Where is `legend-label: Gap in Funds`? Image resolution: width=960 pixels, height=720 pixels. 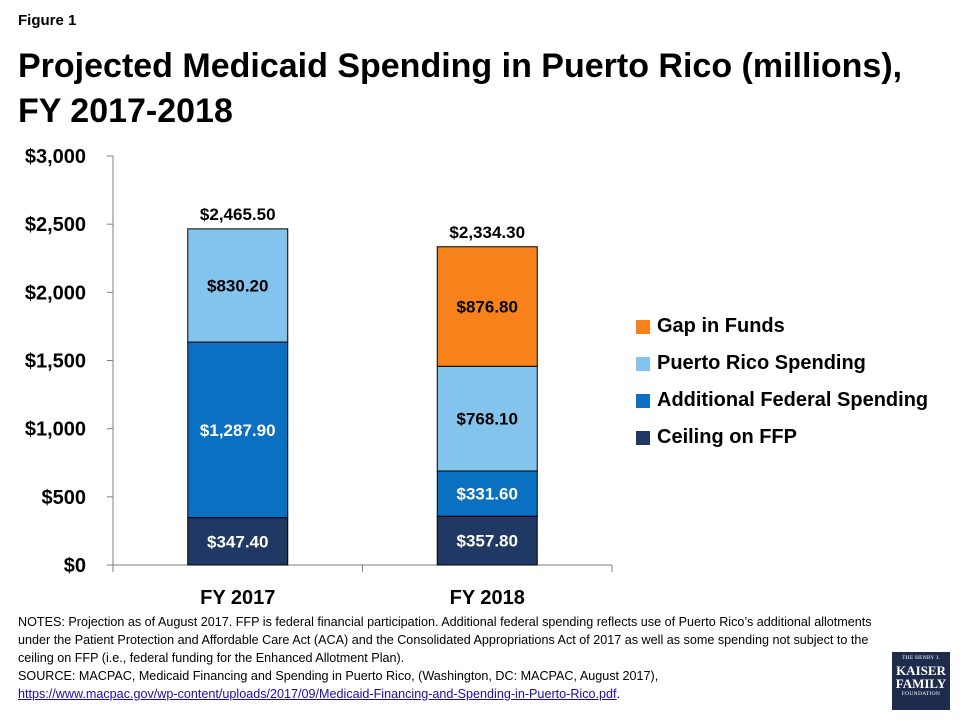
legend-label: Gap in Funds is located at coordinates (721, 326).